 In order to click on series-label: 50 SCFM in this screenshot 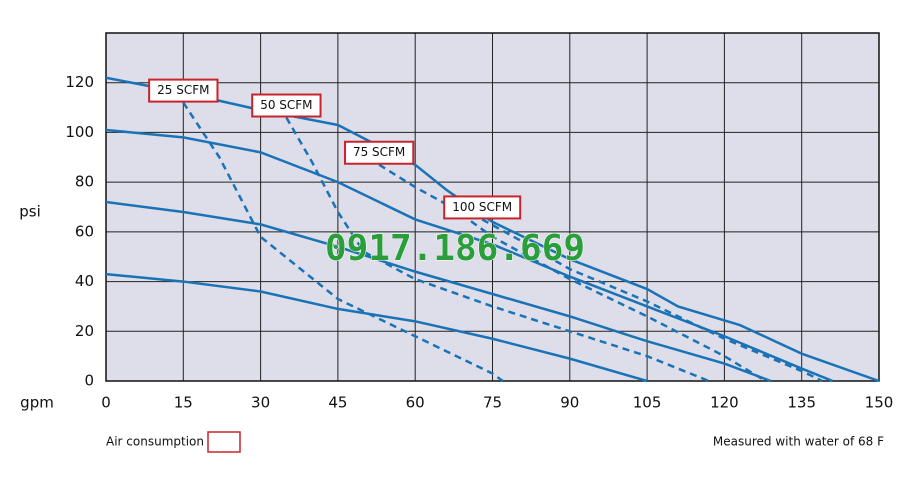, I will do `click(286, 105)`.